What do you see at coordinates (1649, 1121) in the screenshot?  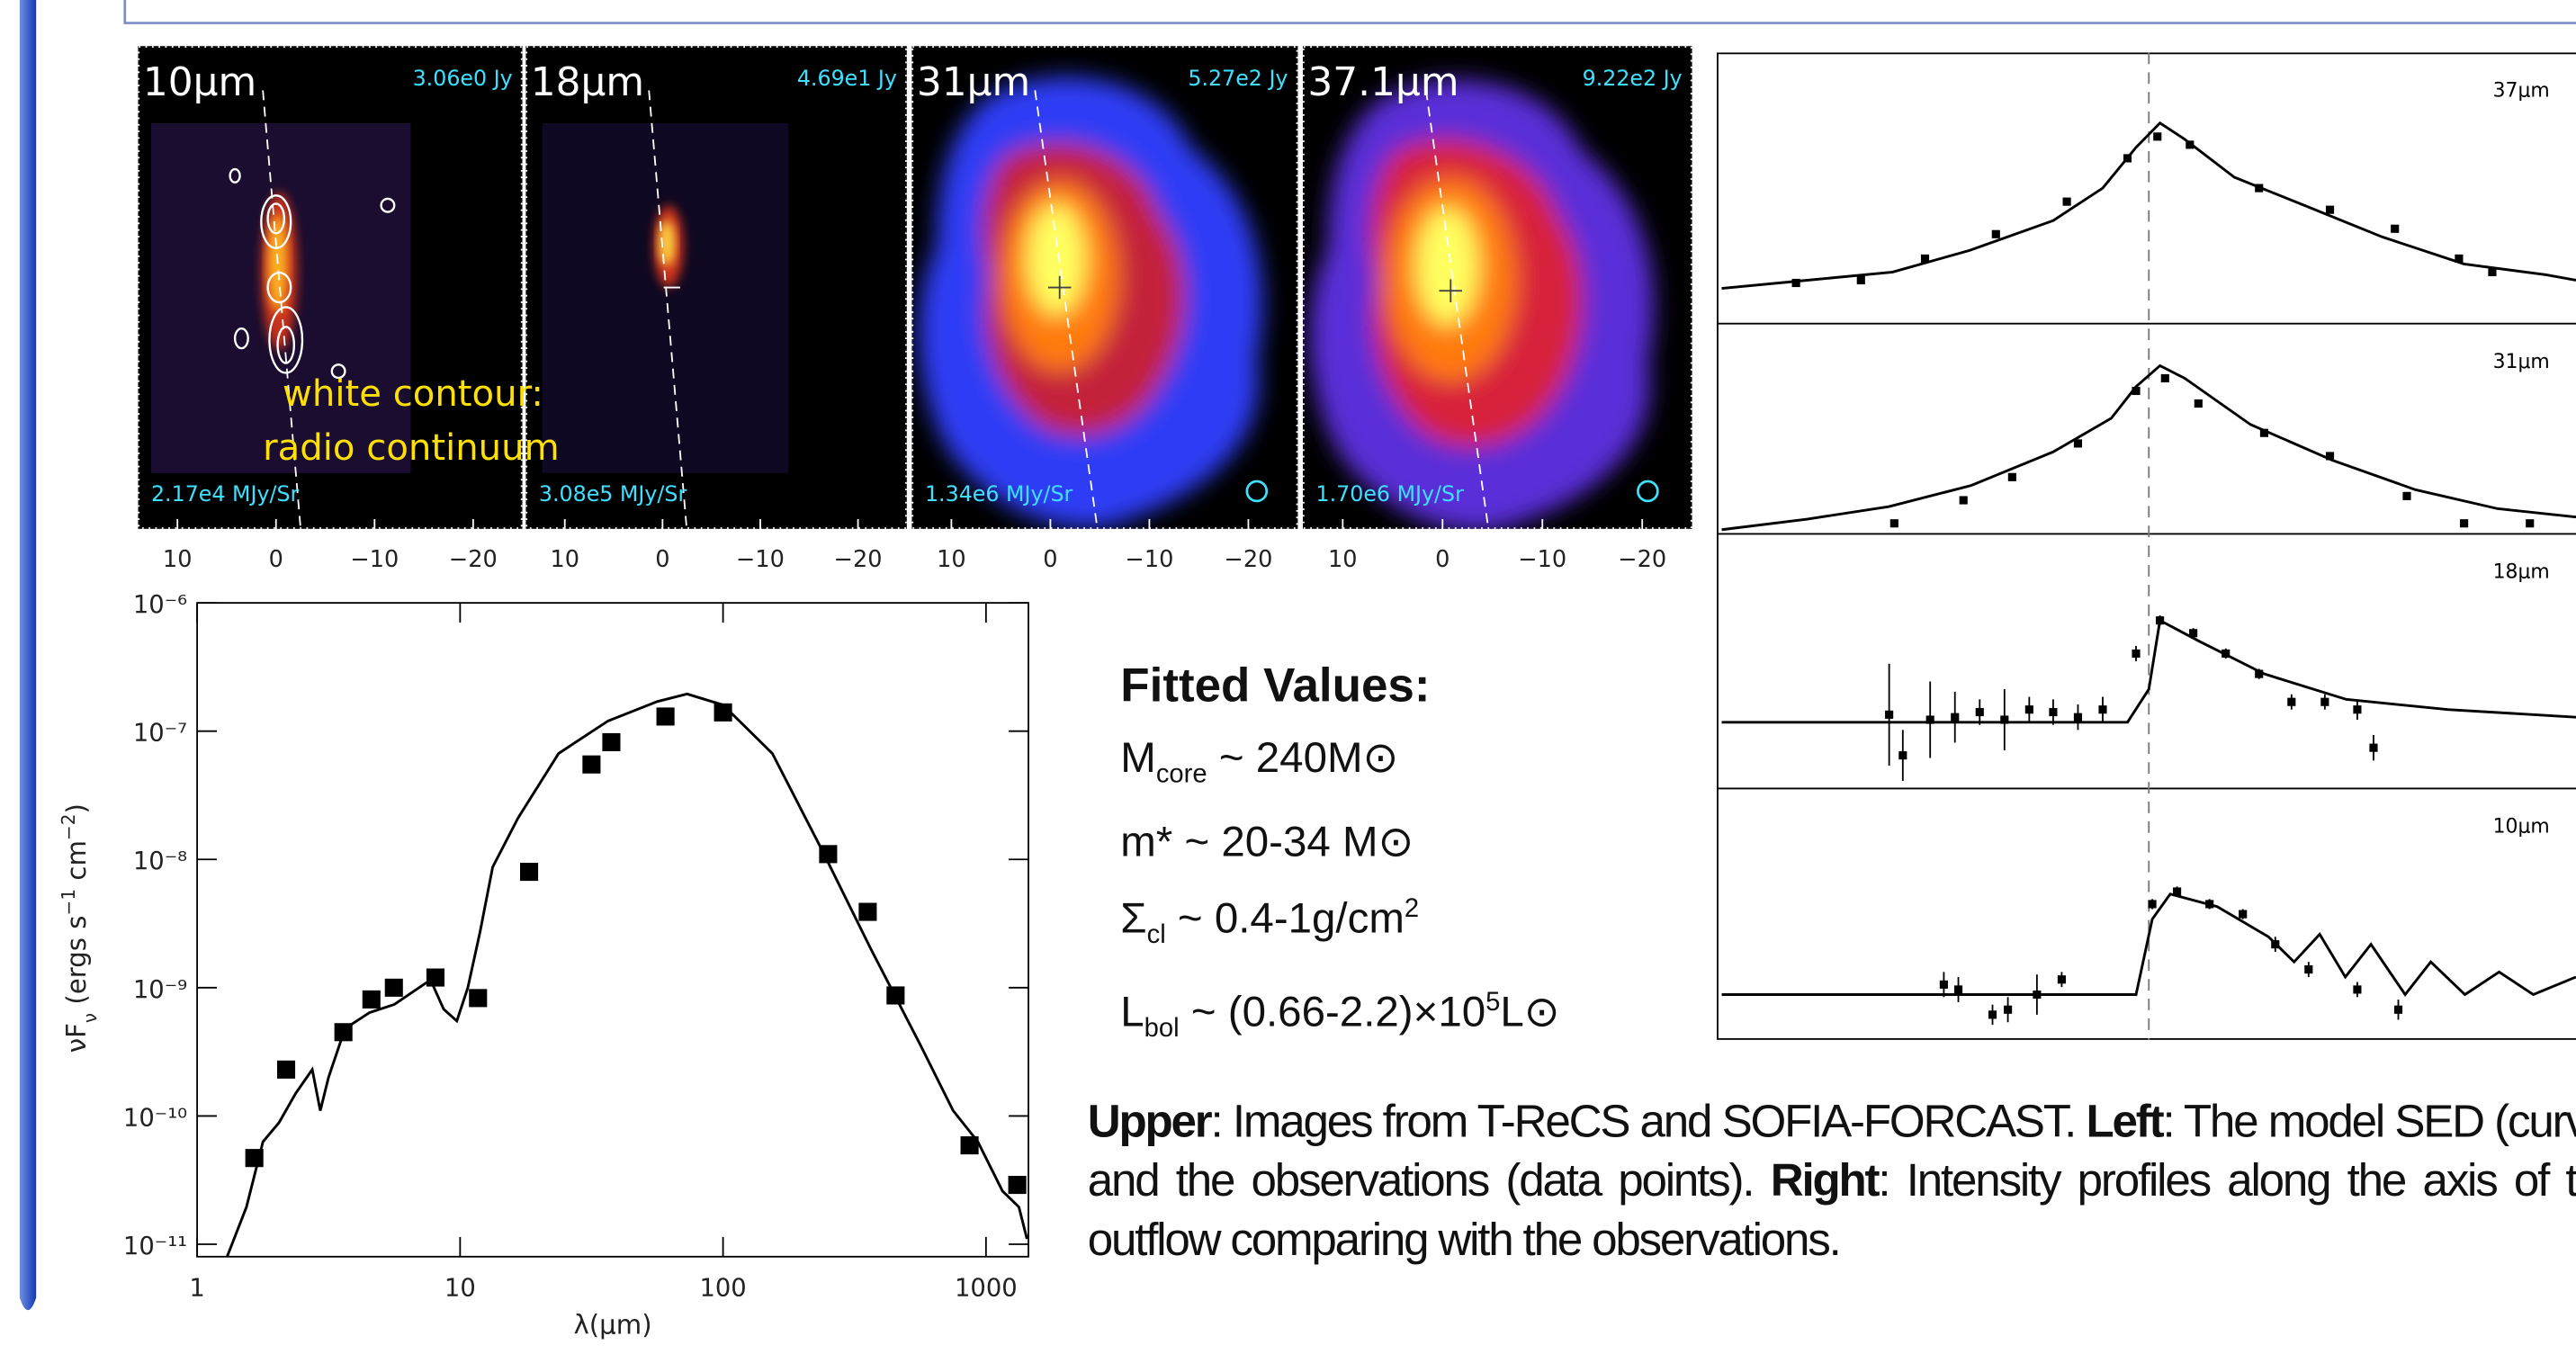 I see `caption-text: : Images from T-ReCS and SOFIA-FORCAST.` at bounding box center [1649, 1121].